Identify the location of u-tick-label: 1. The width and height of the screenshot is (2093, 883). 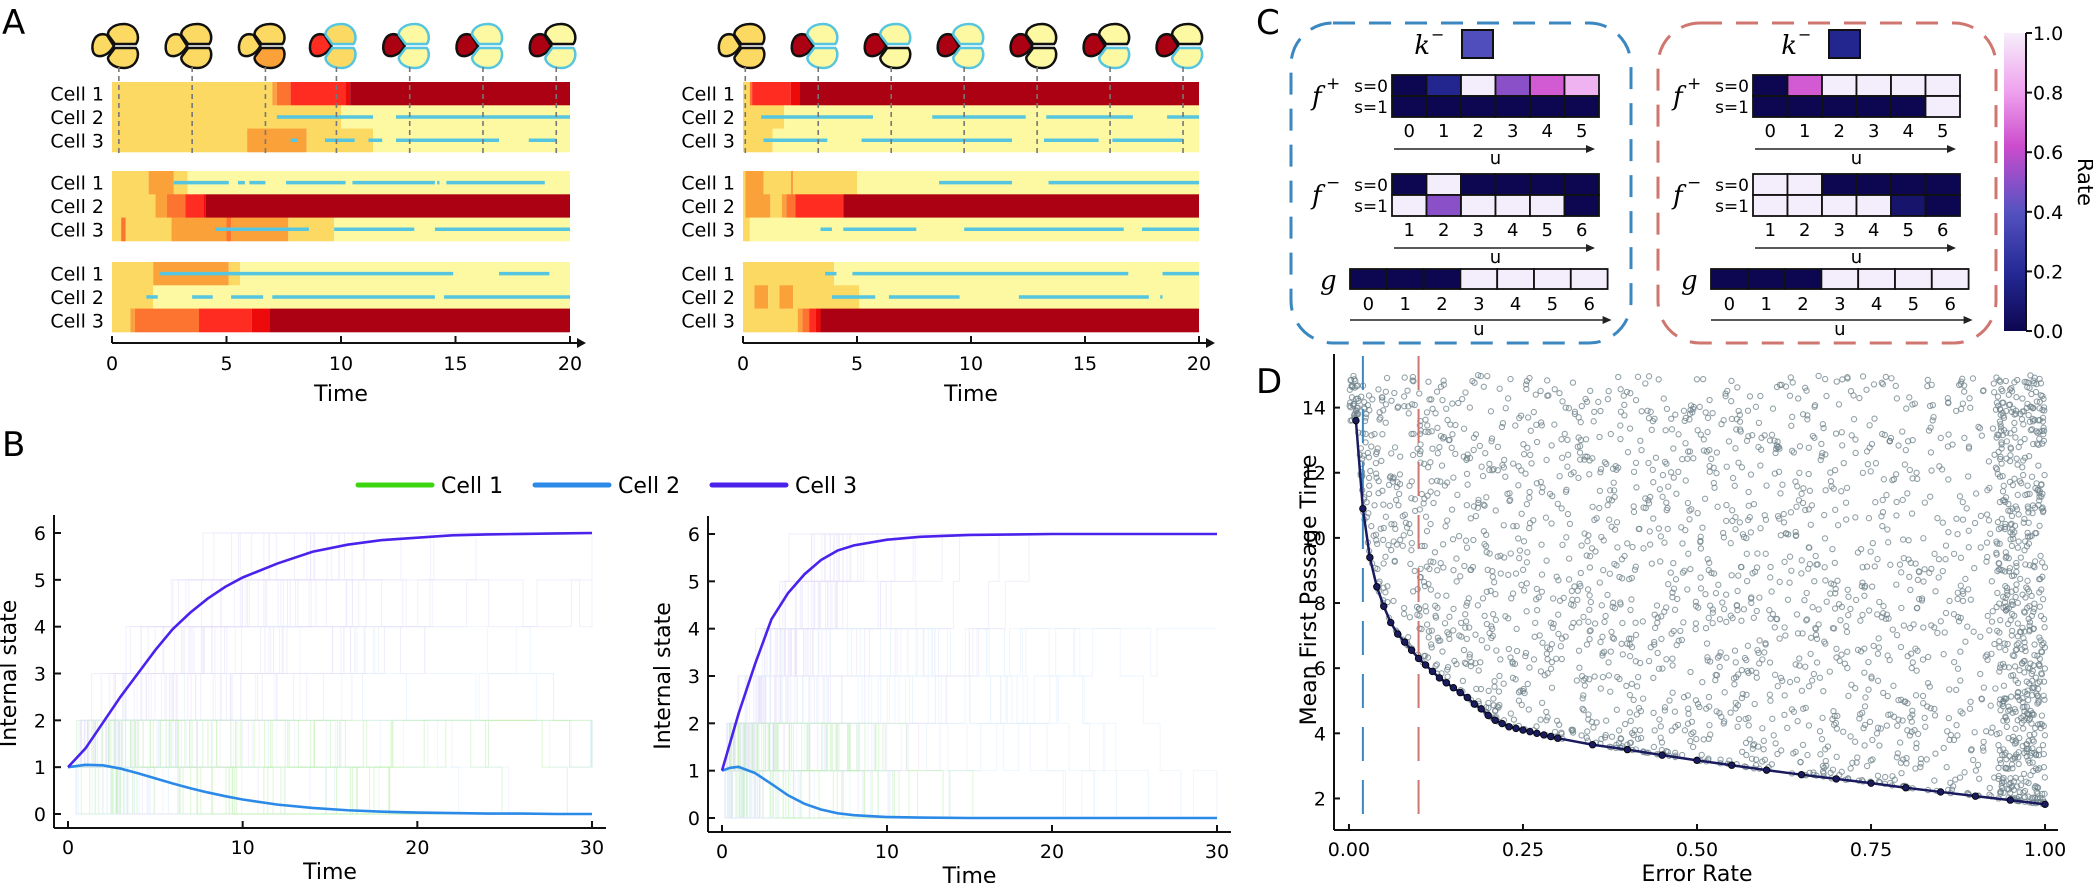
(1765, 304).